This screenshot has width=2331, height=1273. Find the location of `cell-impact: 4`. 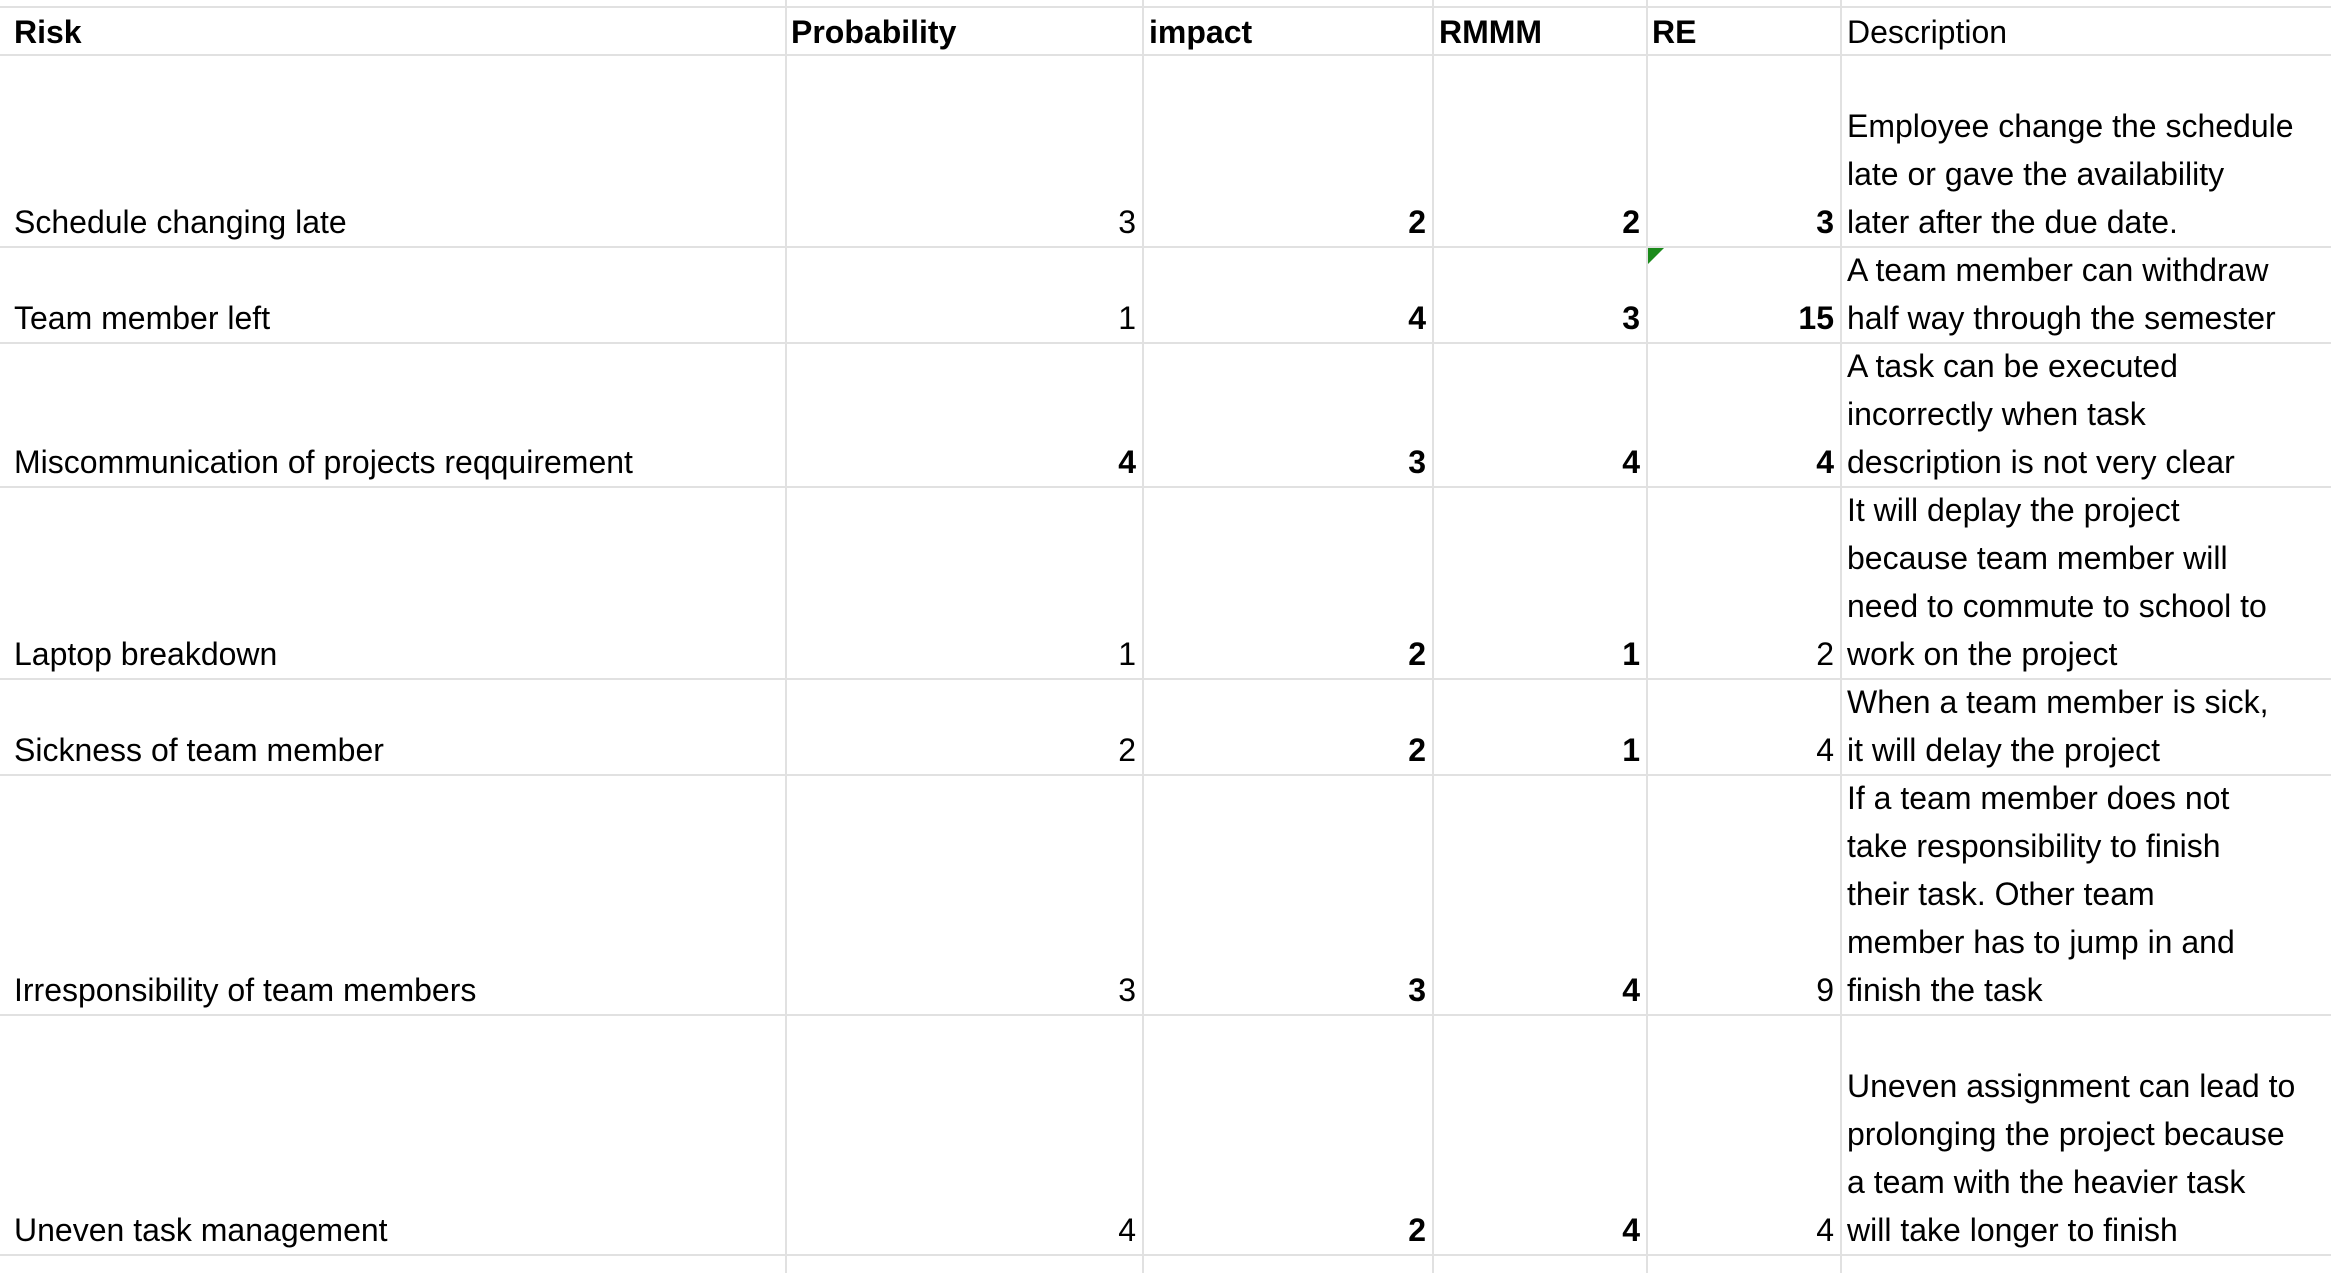

cell-impact: 4 is located at coordinates (1417, 318).